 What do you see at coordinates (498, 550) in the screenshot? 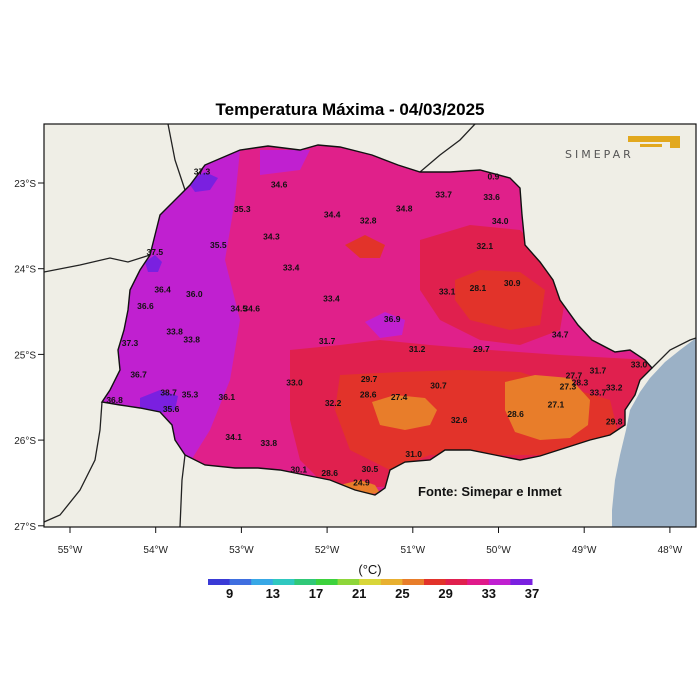
I see `lon-tick-label: 50°W` at bounding box center [498, 550].